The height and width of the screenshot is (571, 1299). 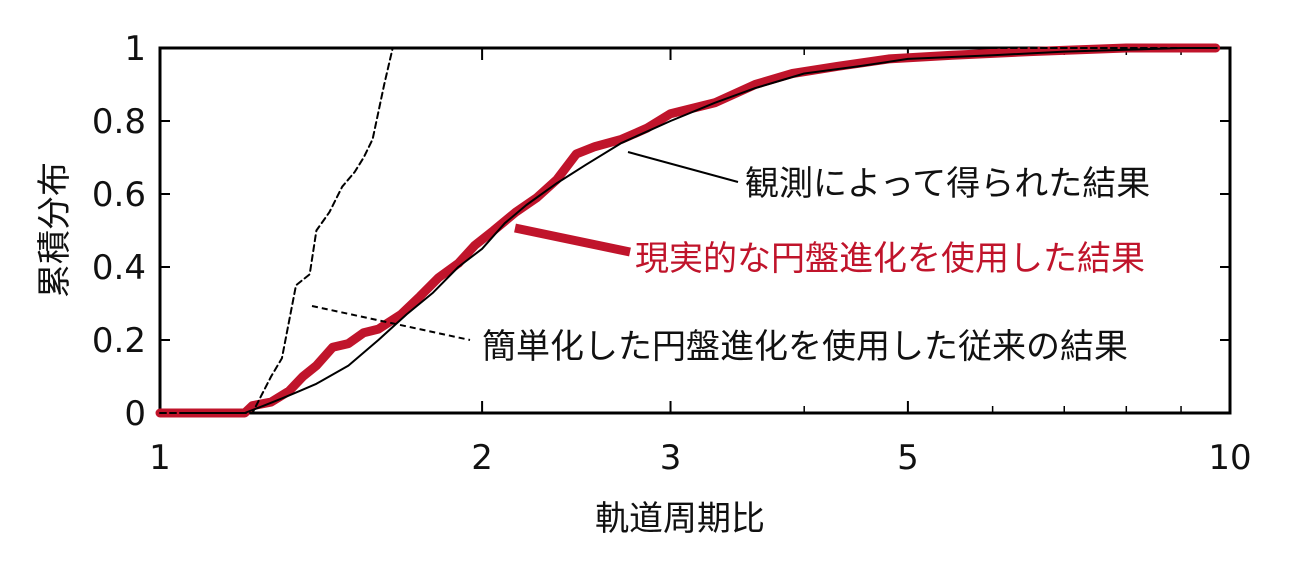 What do you see at coordinates (671, 458) in the screenshot?
I see `x-tick-label: 3` at bounding box center [671, 458].